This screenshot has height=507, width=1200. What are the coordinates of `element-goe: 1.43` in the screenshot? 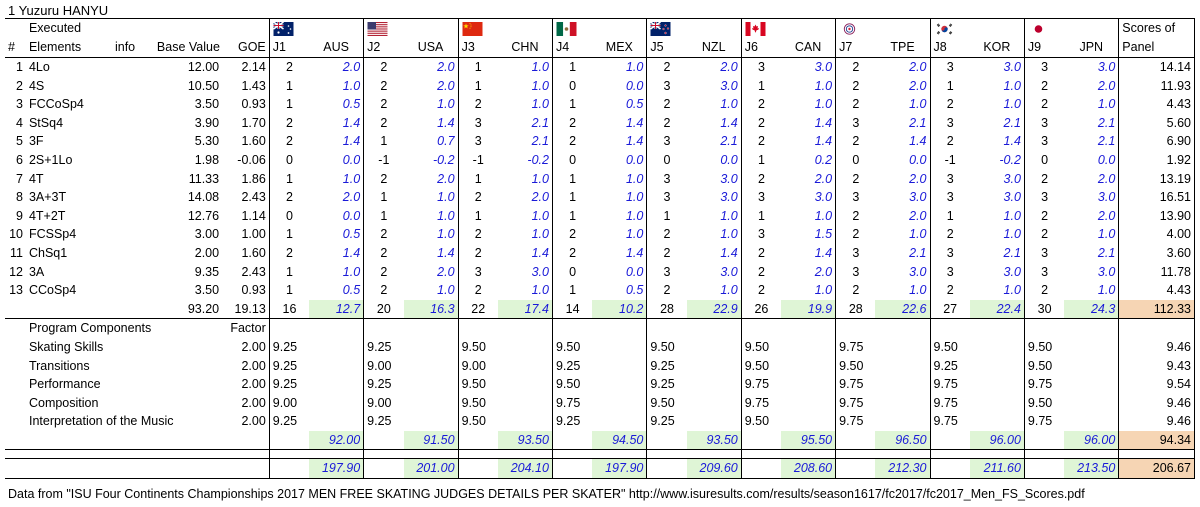 It's located at (253, 85).